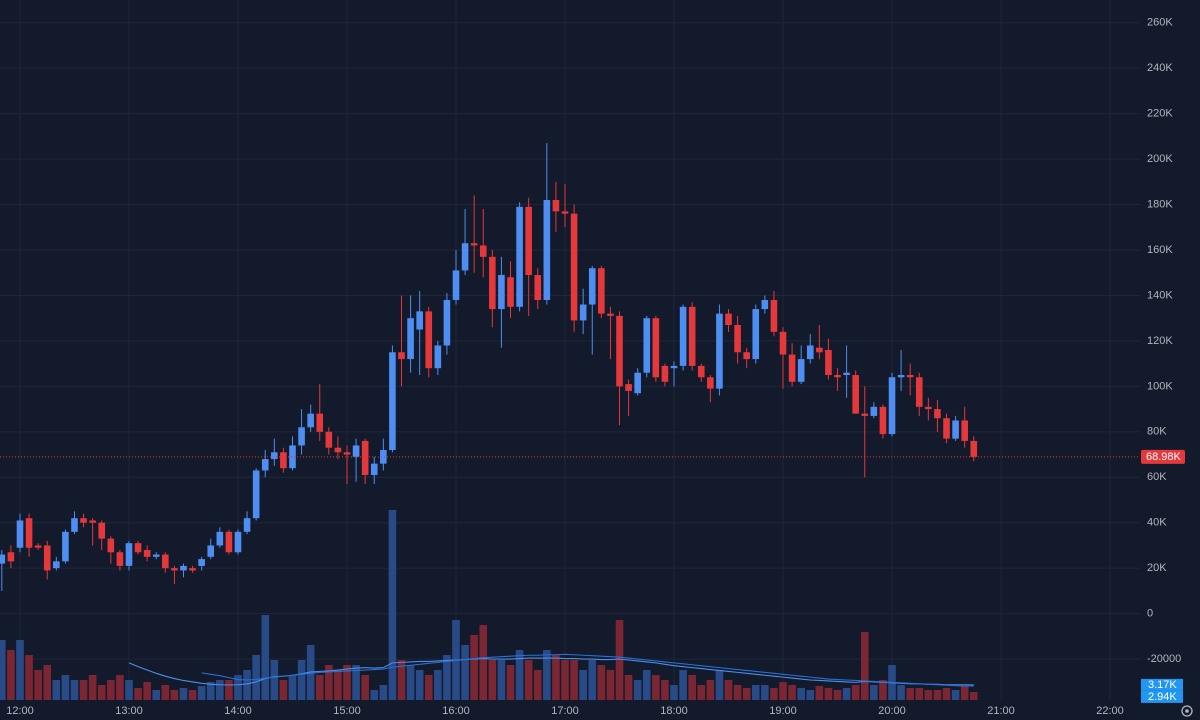  I want to click on ma-badge, so click(1162, 684).